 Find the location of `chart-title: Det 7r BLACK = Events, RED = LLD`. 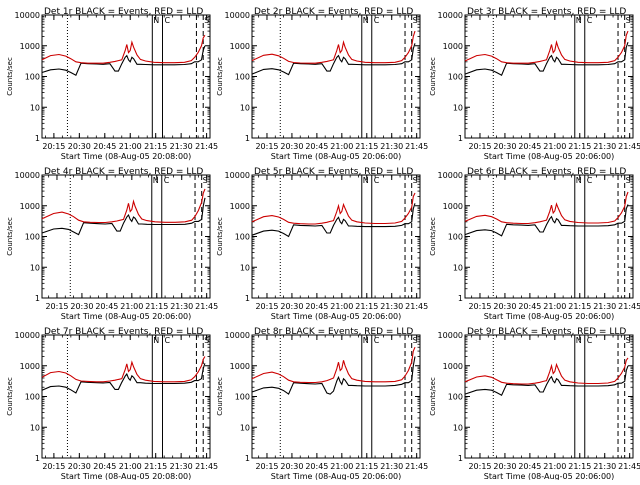

chart-title: Det 7r BLACK = Events, RED = LLD is located at coordinates (123, 332).